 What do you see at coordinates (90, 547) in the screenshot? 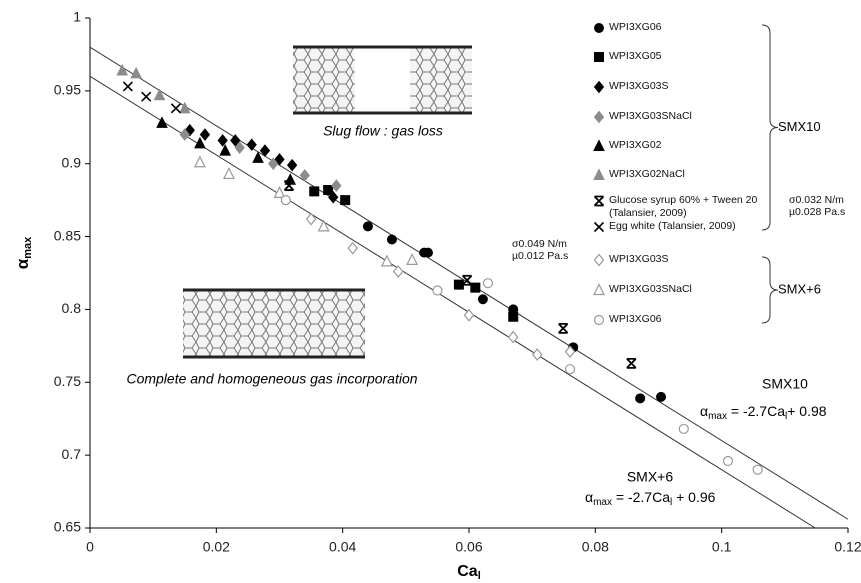
I see `x-tick-label: 0` at bounding box center [90, 547].